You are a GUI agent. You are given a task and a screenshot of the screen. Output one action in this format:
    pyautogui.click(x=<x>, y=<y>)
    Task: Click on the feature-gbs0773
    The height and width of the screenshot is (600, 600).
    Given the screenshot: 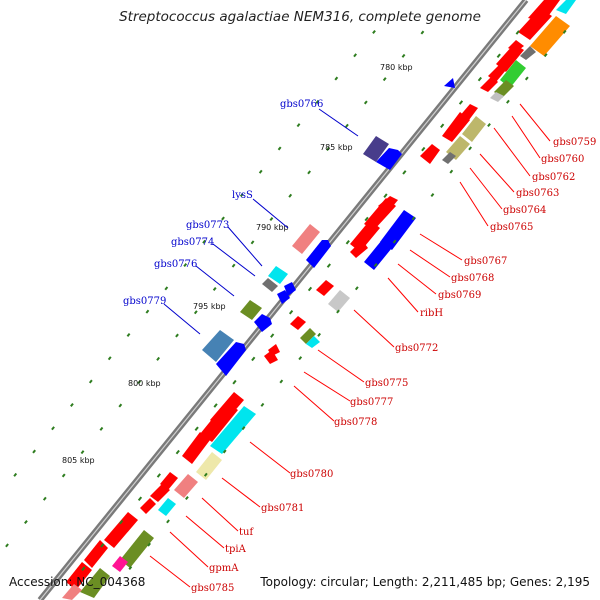 What is the action you would take?
    pyautogui.click(x=278, y=275)
    